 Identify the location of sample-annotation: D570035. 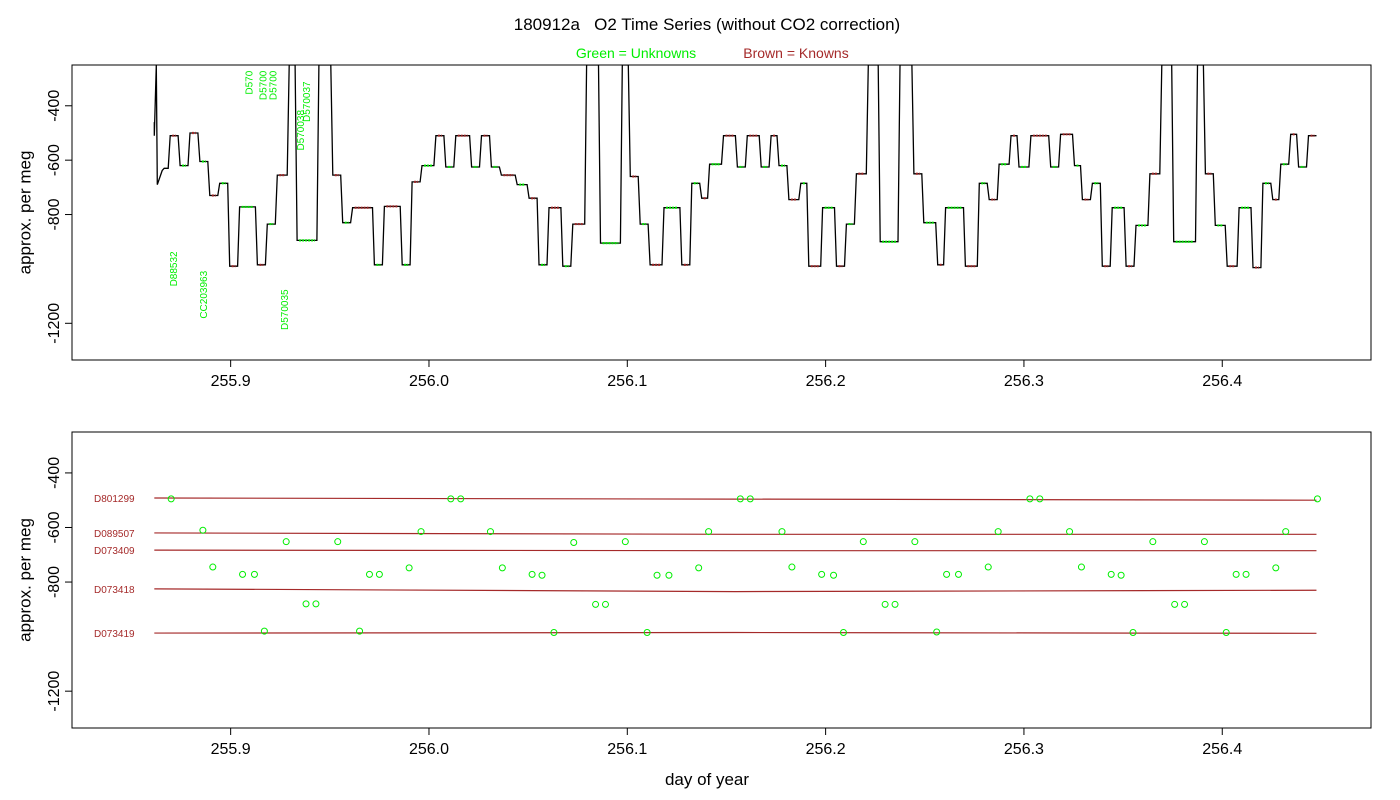
(285, 309).